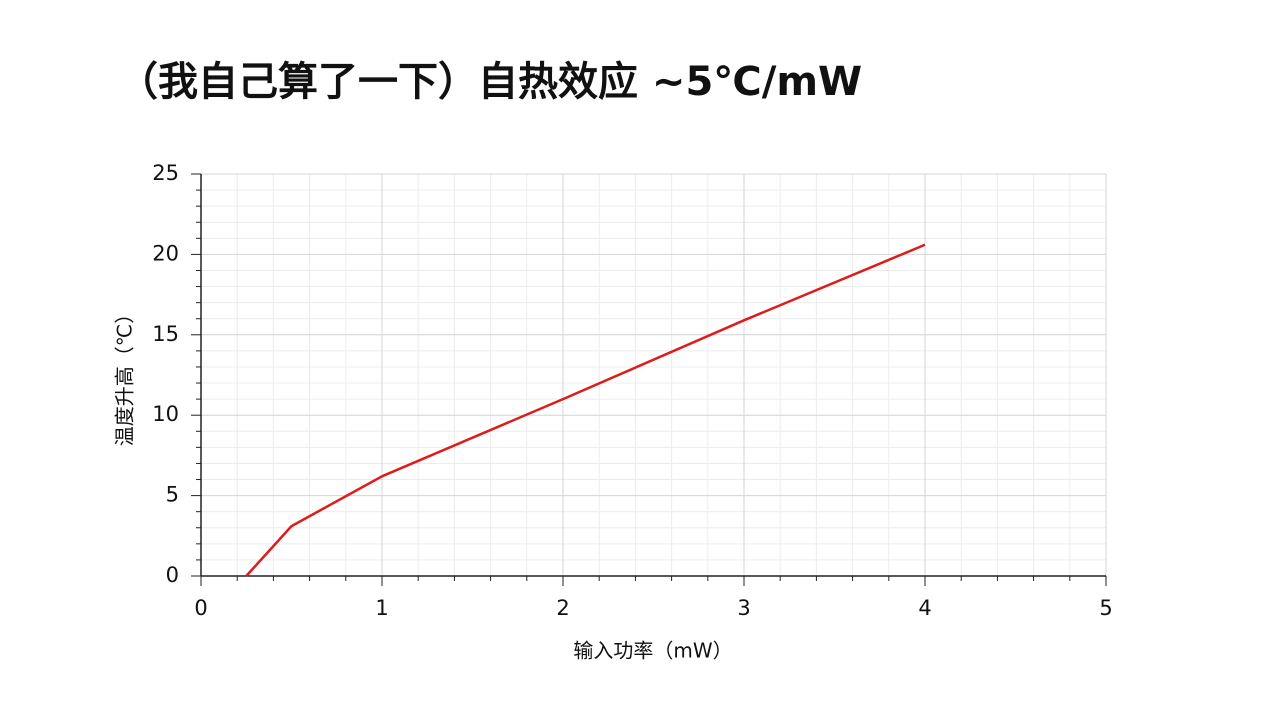 This screenshot has height=717, width=1268. What do you see at coordinates (381, 608) in the screenshot?
I see `x-tick-label: 1` at bounding box center [381, 608].